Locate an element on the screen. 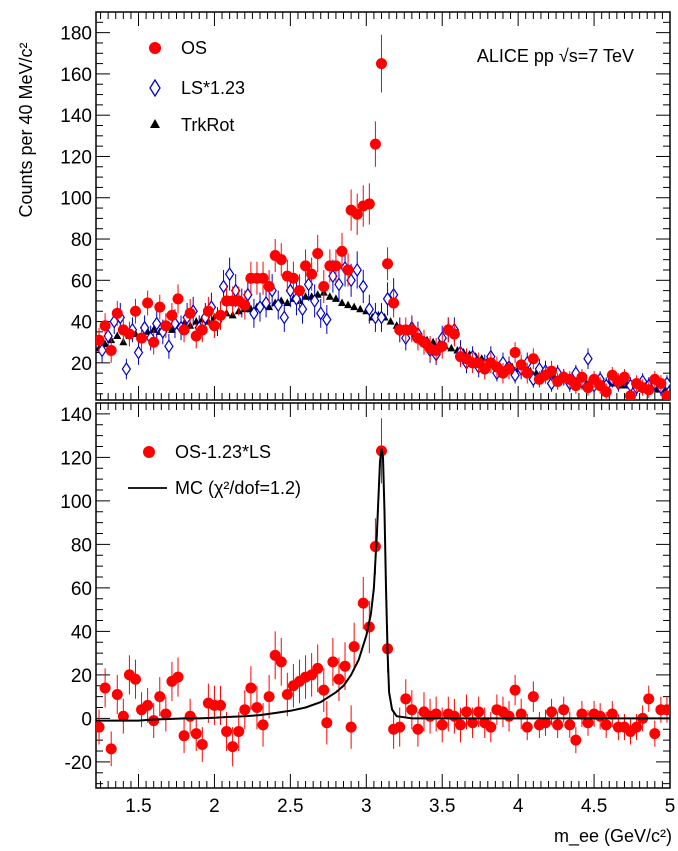 This screenshot has width=678, height=851. legend-label-ls: LS*1.23 is located at coordinates (213, 88).